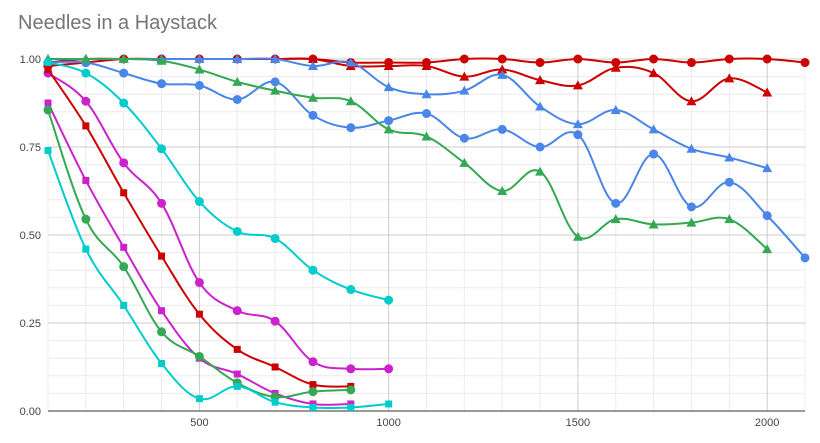  What do you see at coordinates (30, 236) in the screenshot?
I see `y-tick-label: 0.50` at bounding box center [30, 236].